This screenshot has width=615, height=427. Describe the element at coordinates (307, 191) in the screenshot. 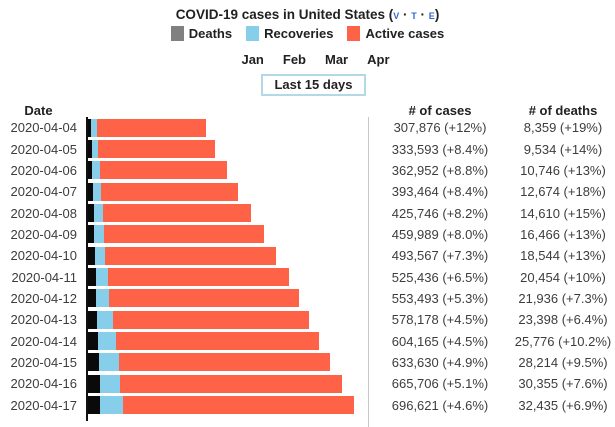

I see `table-row: 2020-04-07 393,464 (+8.4%) 12,674 (+18%)` at that location.